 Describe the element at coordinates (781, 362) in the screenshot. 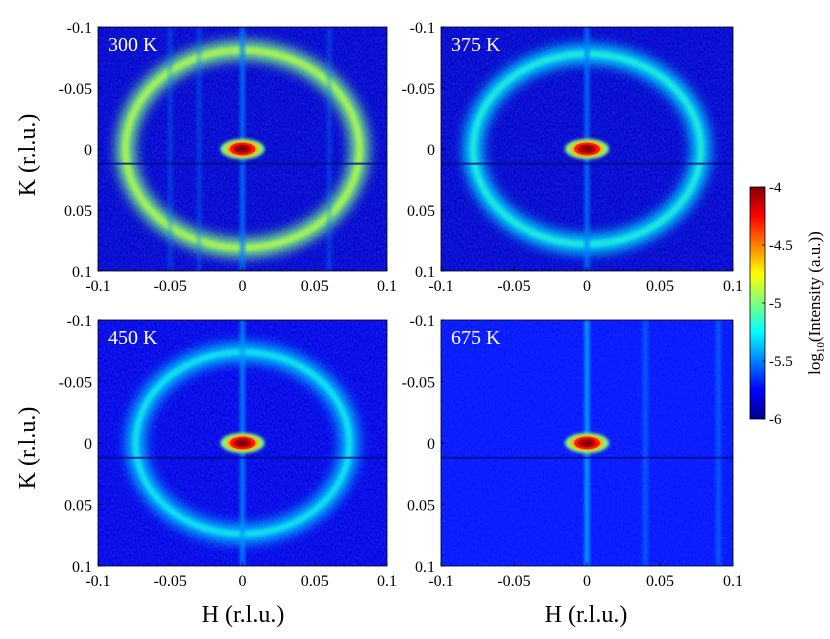

I see `colorbar-tick-label: -5.5` at that location.